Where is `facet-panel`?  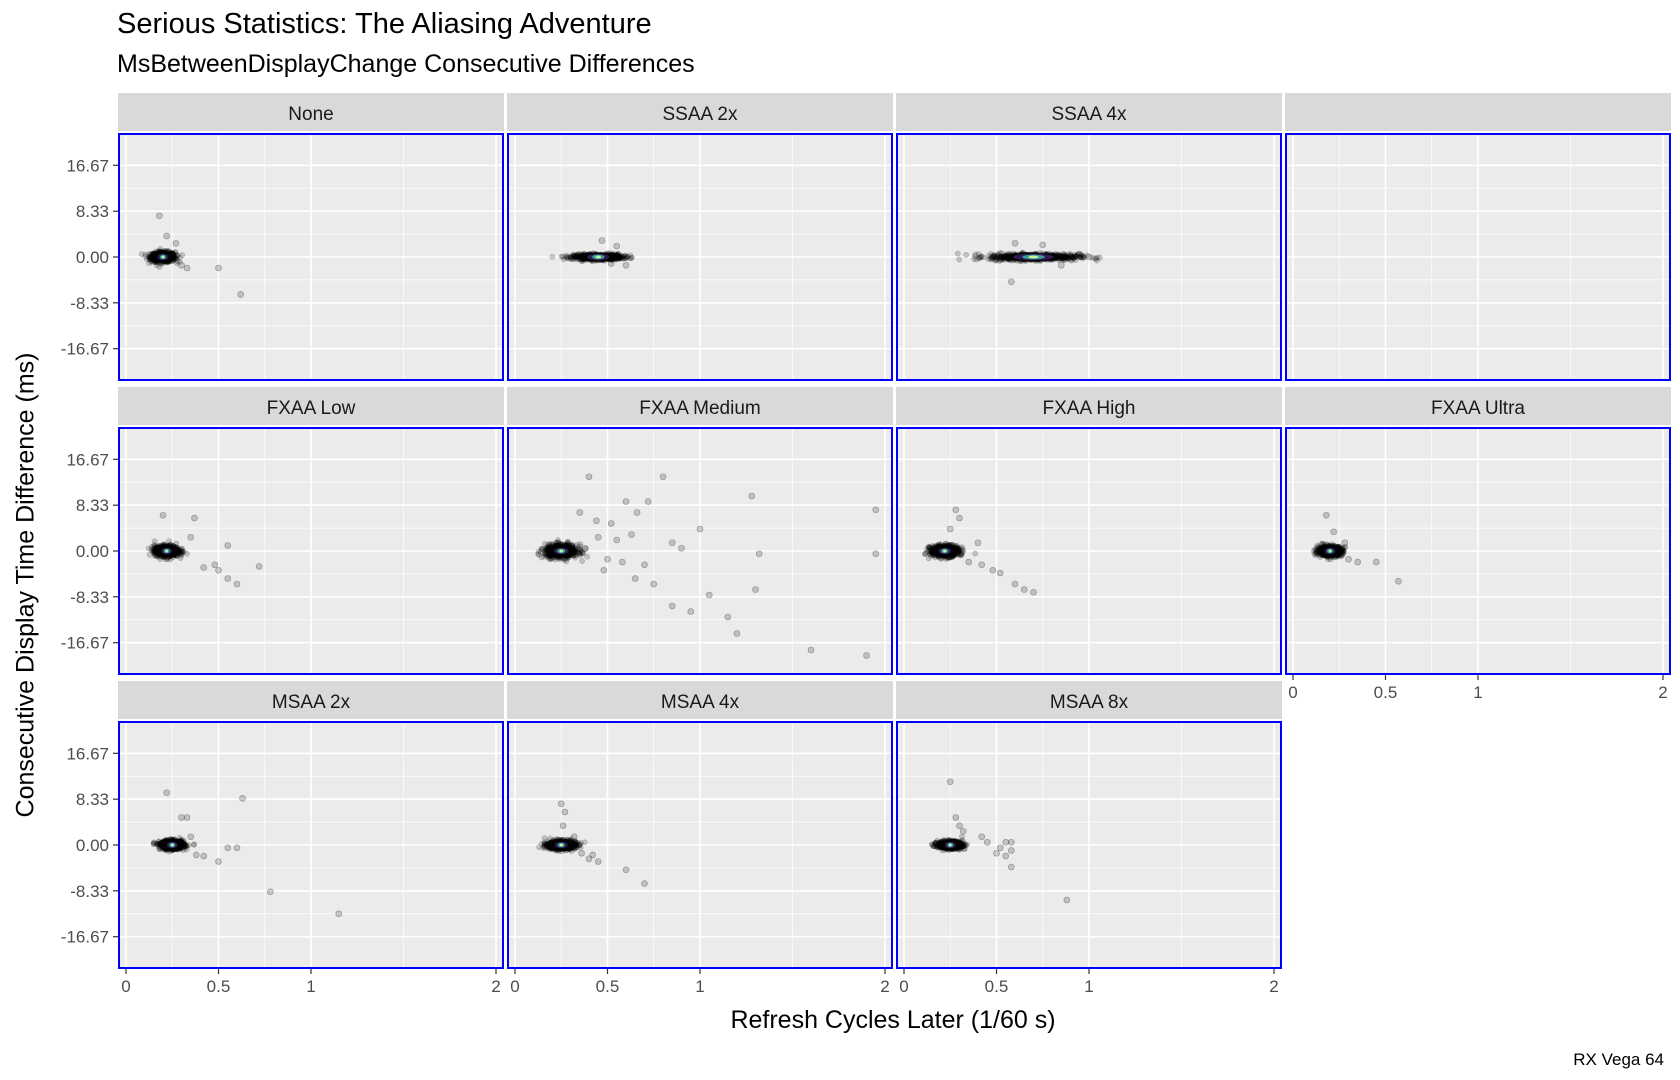
facet-panel is located at coordinates (1478, 237).